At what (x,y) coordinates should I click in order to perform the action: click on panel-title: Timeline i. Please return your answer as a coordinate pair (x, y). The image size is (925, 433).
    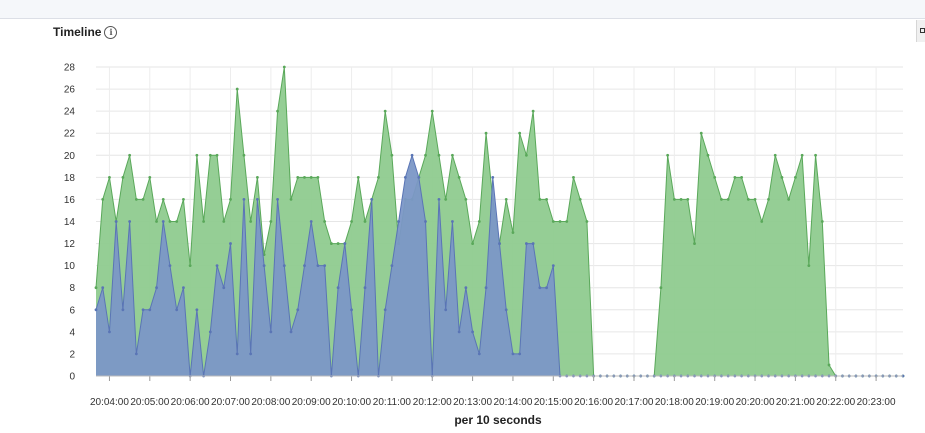
    Looking at the image, I should click on (85, 32).